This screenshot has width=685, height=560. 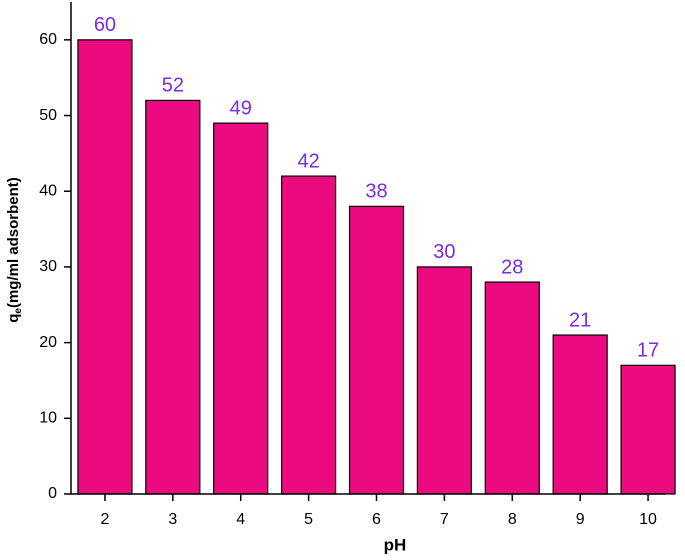 I want to click on y-tick-label: 20, so click(x=48, y=342).